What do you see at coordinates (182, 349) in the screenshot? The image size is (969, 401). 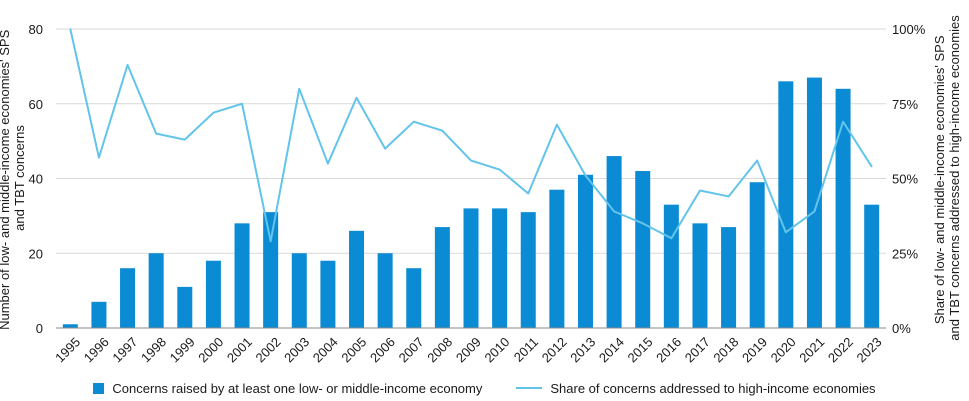 I see `x-tick-label: 1999` at bounding box center [182, 349].